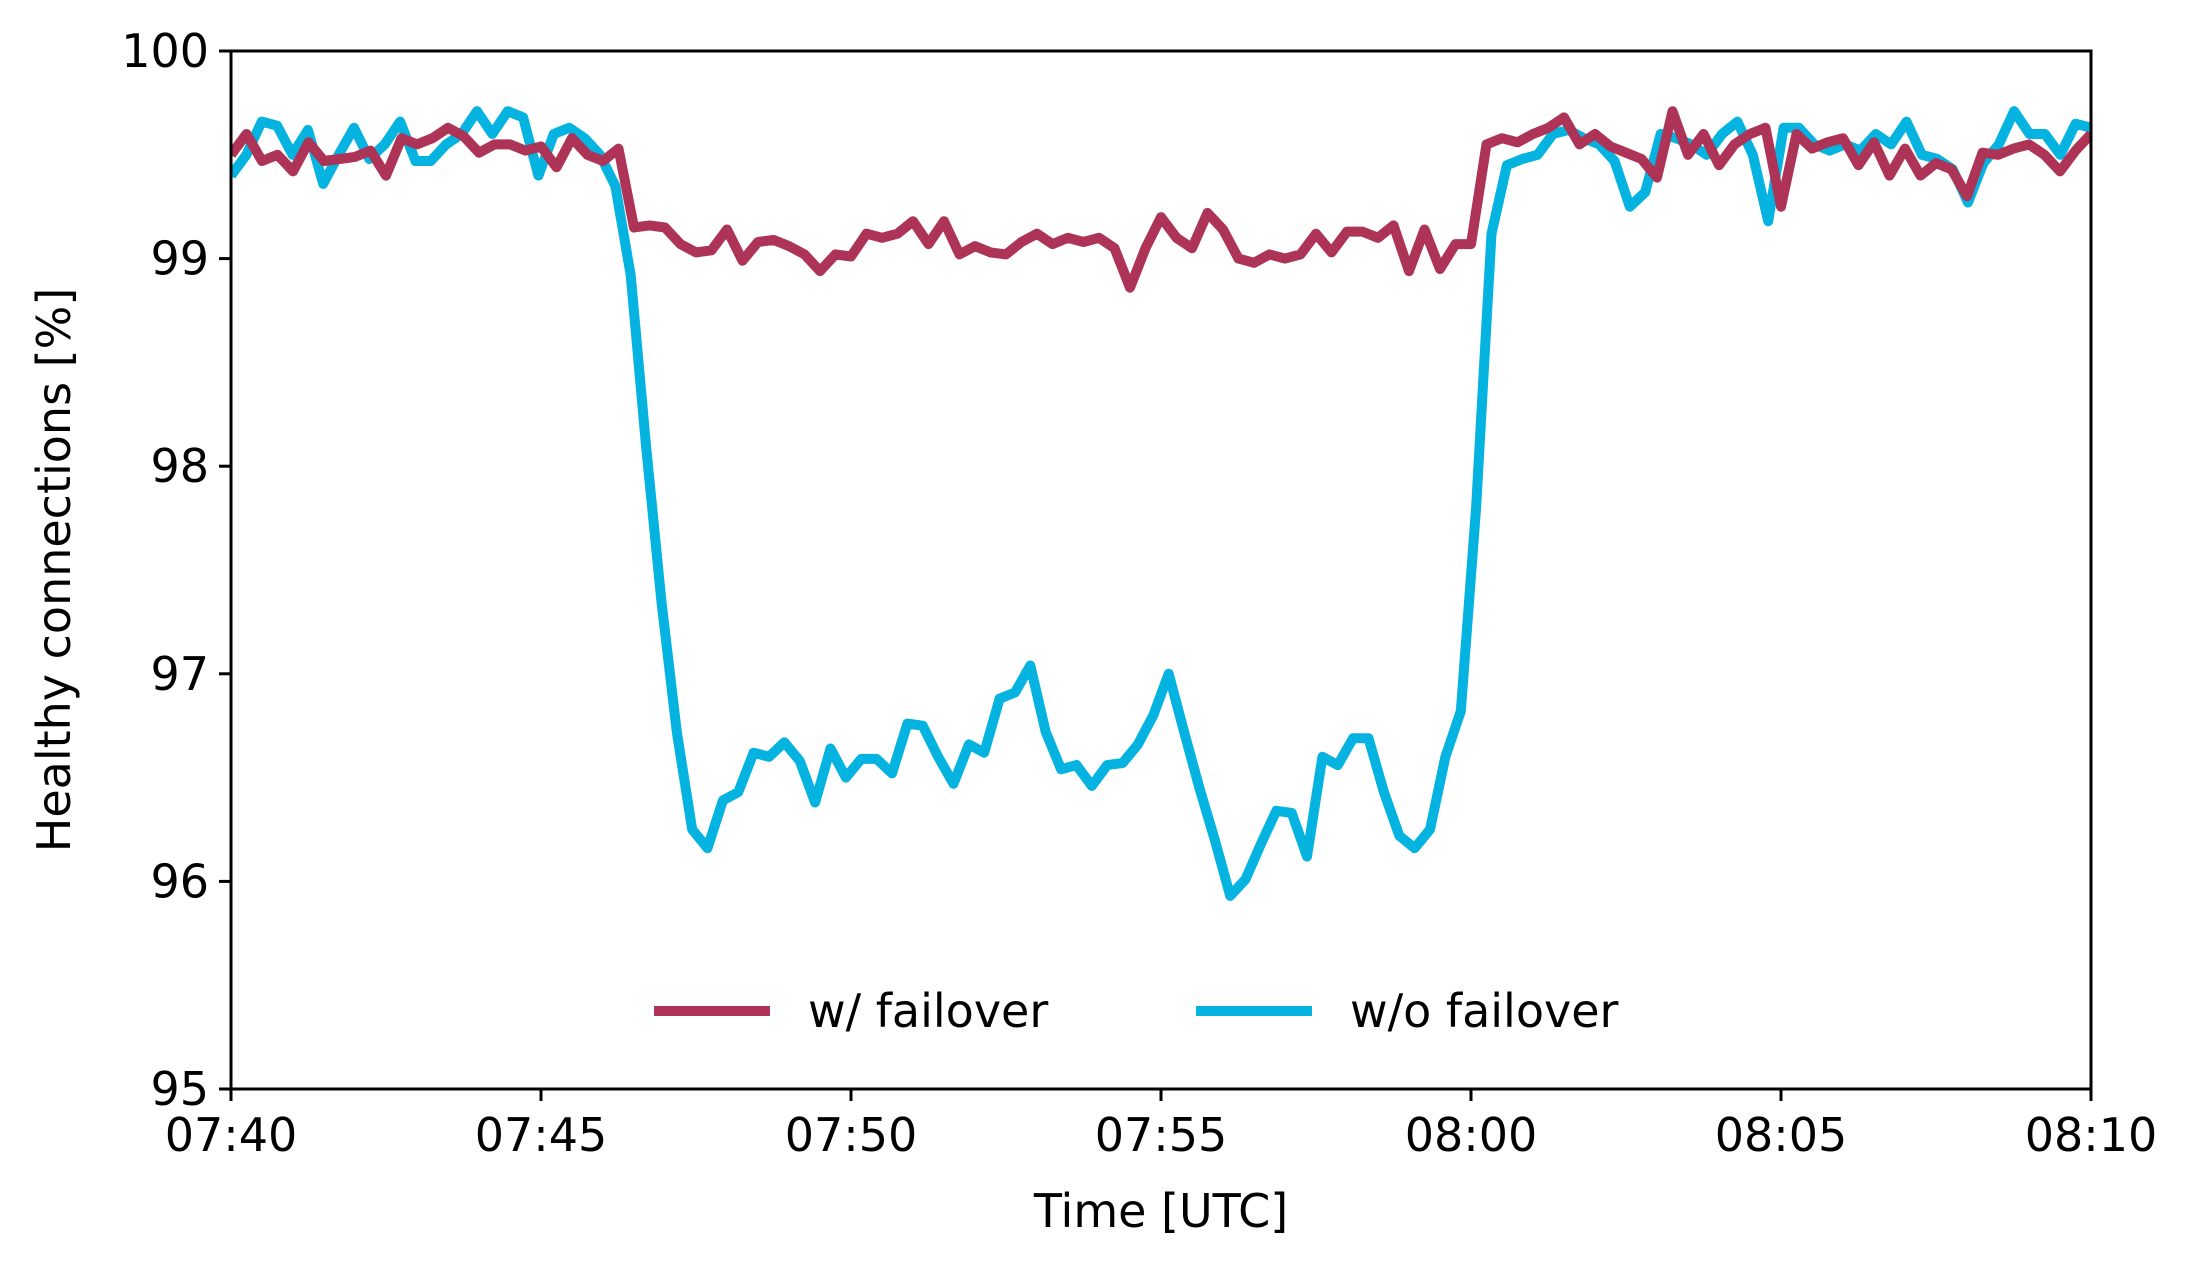 The width and height of the screenshot is (2199, 1269). Describe the element at coordinates (928, 1011) in the screenshot. I see `legend-label-w-failover: w/ failover` at that location.